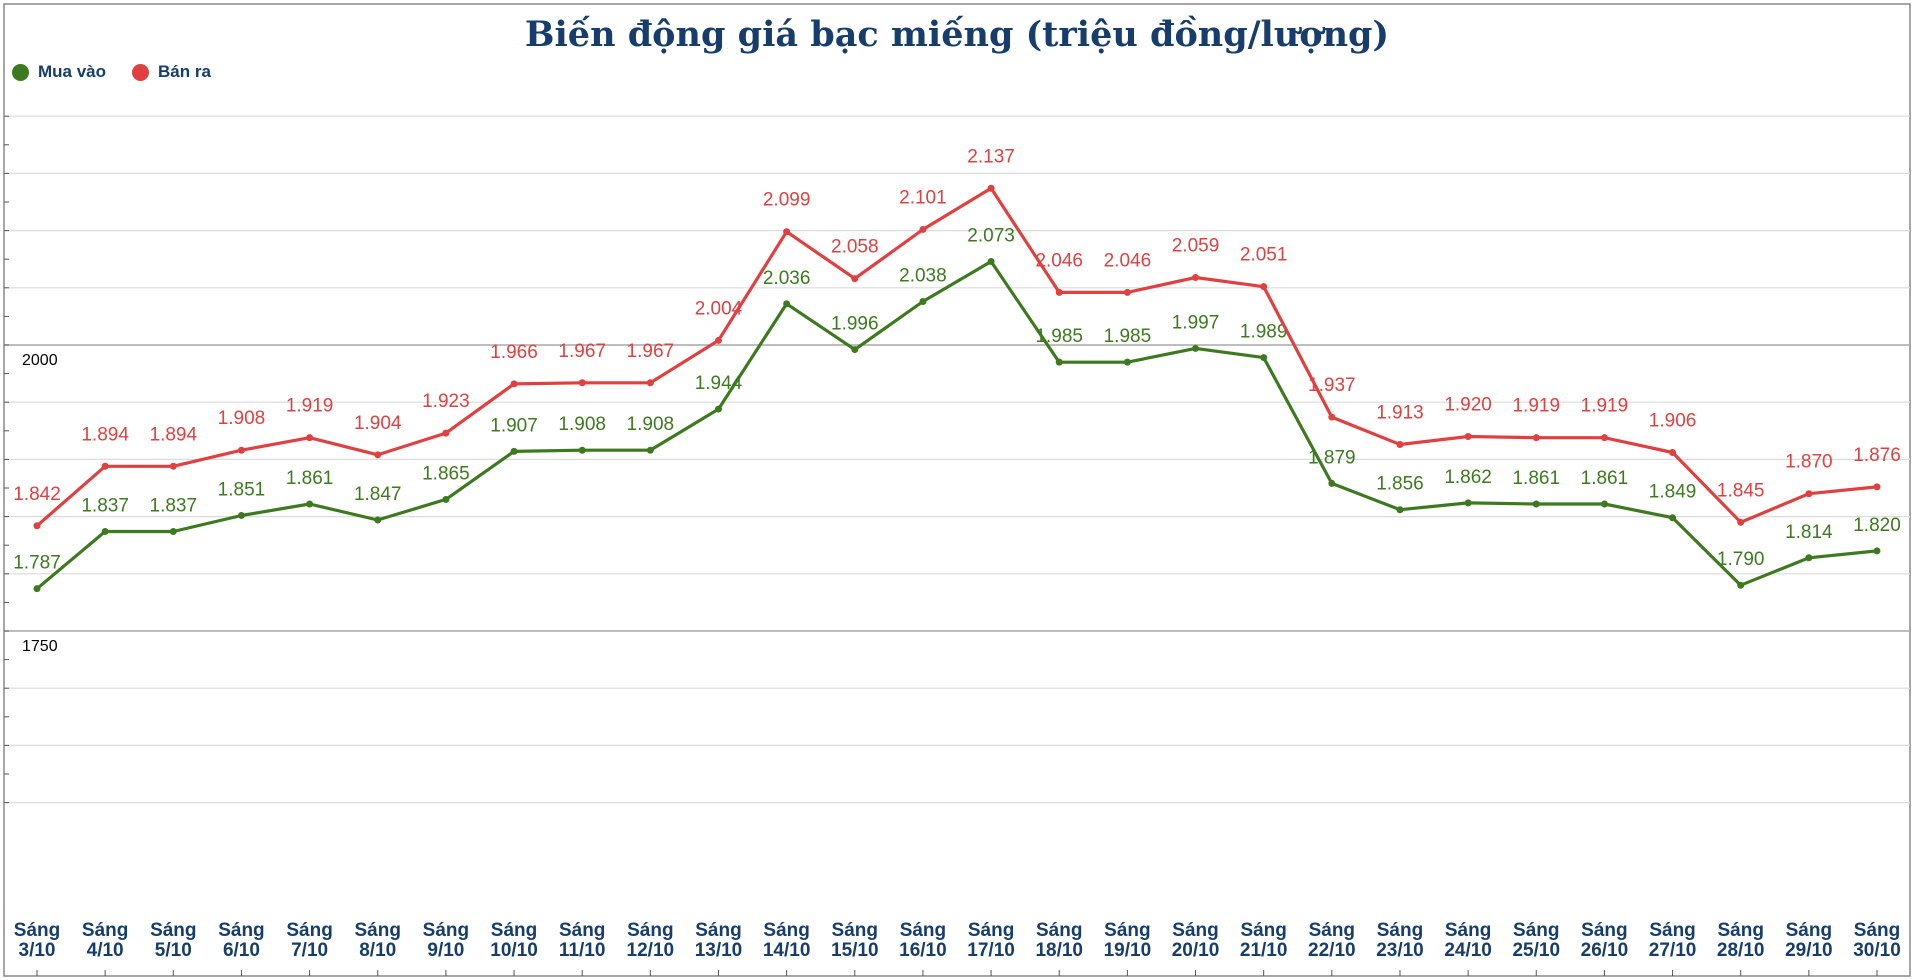  Describe the element at coordinates (787, 200) in the screenshot. I see `data-label: 2.099` at that location.